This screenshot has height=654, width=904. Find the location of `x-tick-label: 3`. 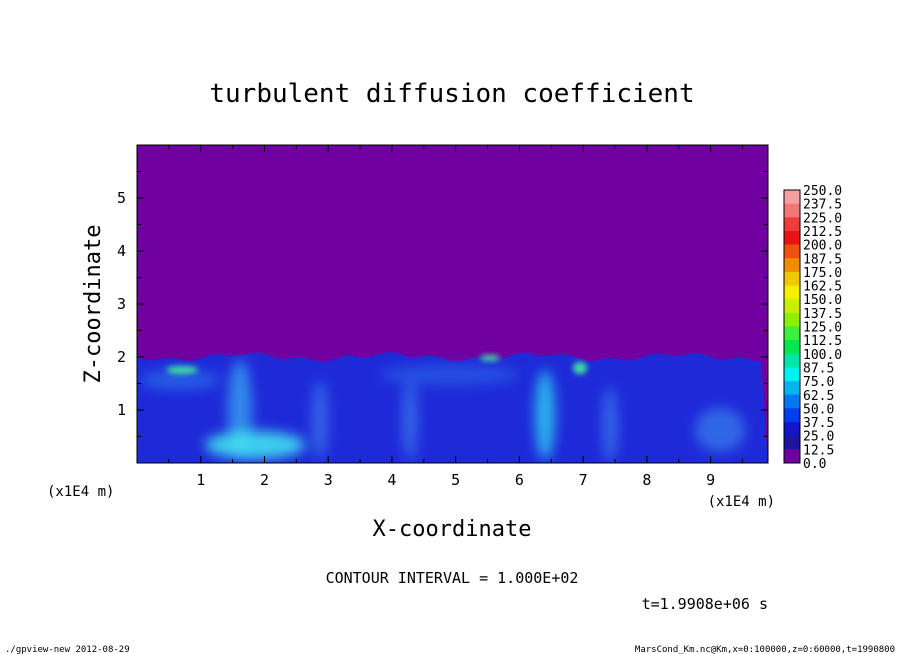

x-tick-label: 3 is located at coordinates (328, 480).